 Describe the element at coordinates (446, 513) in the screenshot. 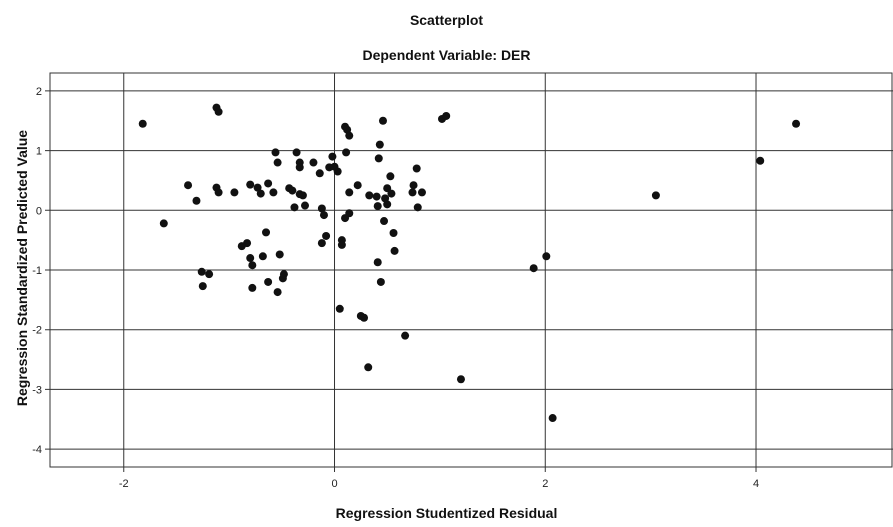

I see `x-axis-label: Regression Studentized Residual` at that location.